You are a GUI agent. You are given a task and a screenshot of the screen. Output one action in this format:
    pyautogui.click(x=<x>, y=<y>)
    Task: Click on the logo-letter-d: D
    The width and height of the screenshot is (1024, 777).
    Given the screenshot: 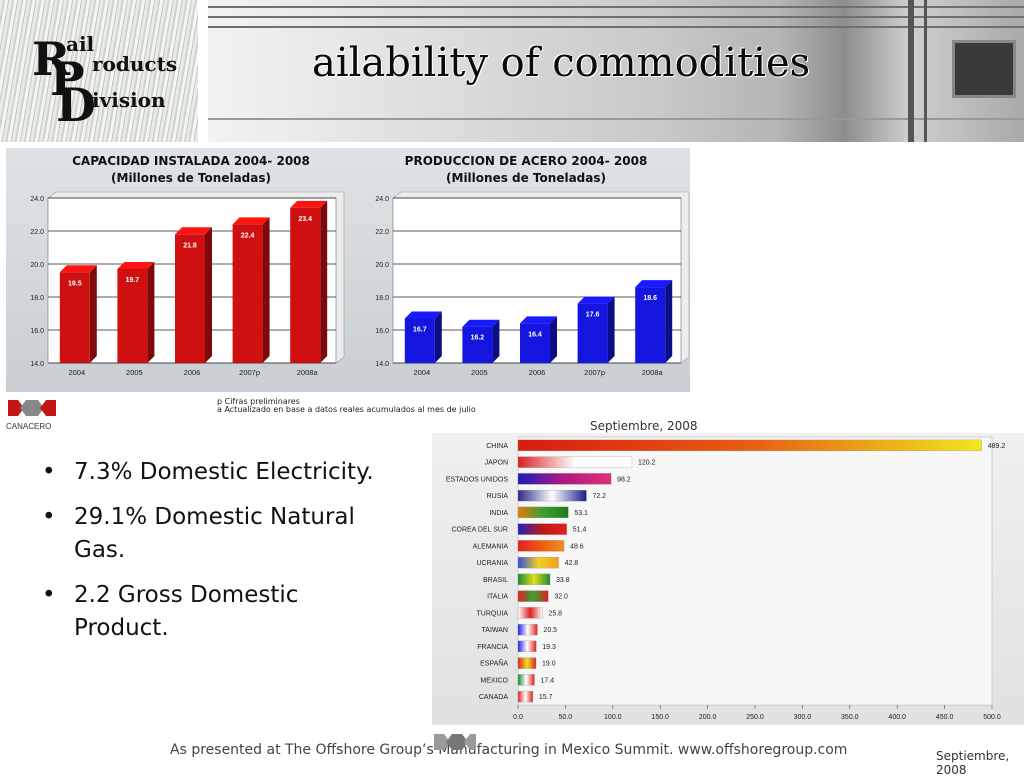 What is the action you would take?
    pyautogui.click(x=76, y=105)
    